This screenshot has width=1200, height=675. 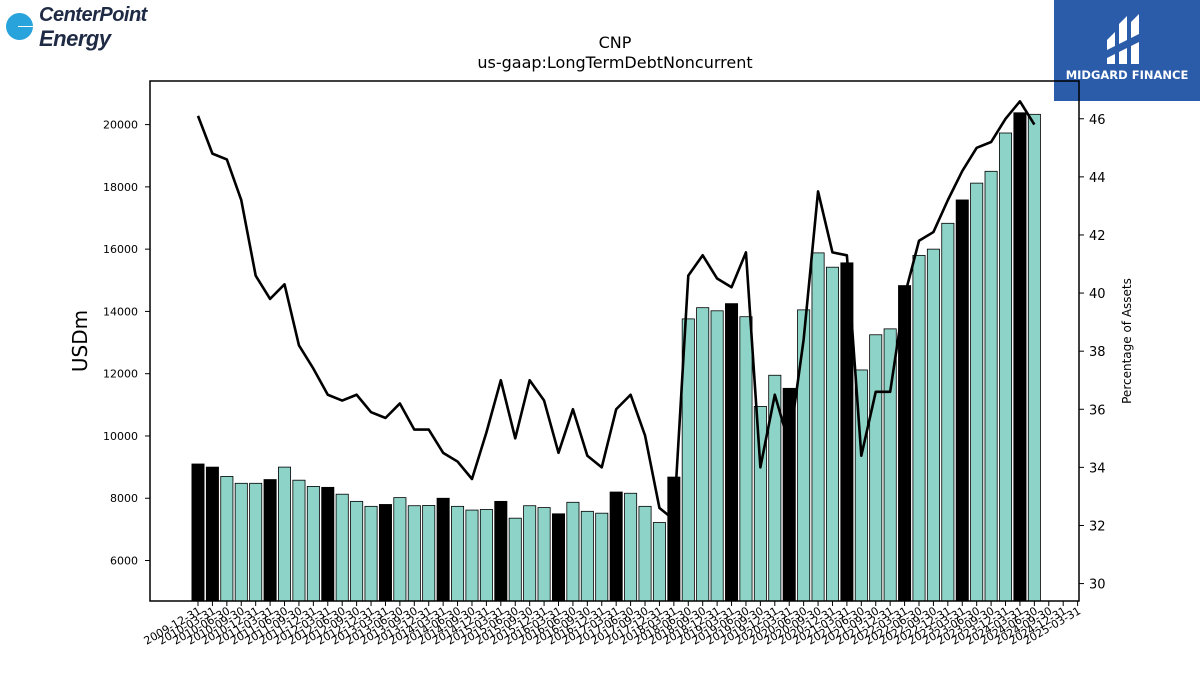 What do you see at coordinates (1127, 75) in the screenshot?
I see `midgard-finance-text: MIDGARD FINANCE` at bounding box center [1127, 75].